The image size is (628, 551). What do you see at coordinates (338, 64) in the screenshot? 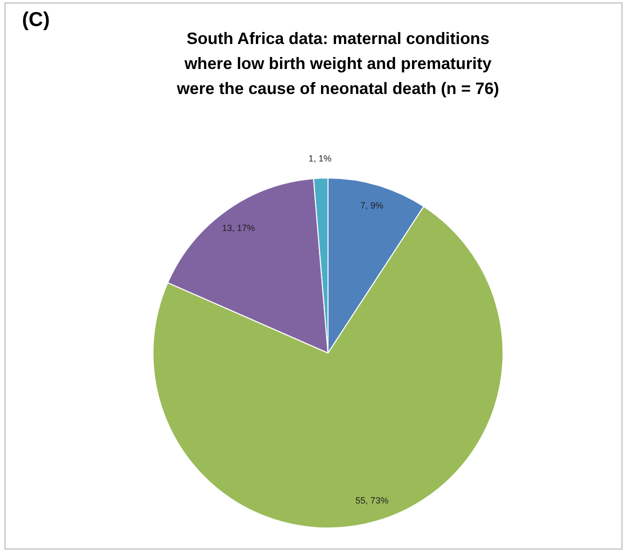
I see `chart-title: South Africa data: maternal conditions where low birth weight and prematurity were the cause of neonatal death (n = 76)` at bounding box center [338, 64].